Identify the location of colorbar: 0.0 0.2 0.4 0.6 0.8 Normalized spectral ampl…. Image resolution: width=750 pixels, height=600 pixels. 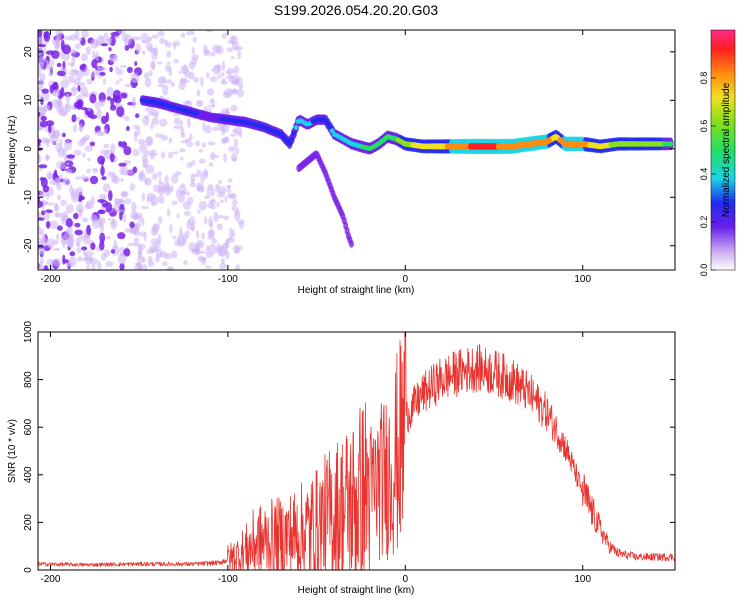
(717, 152).